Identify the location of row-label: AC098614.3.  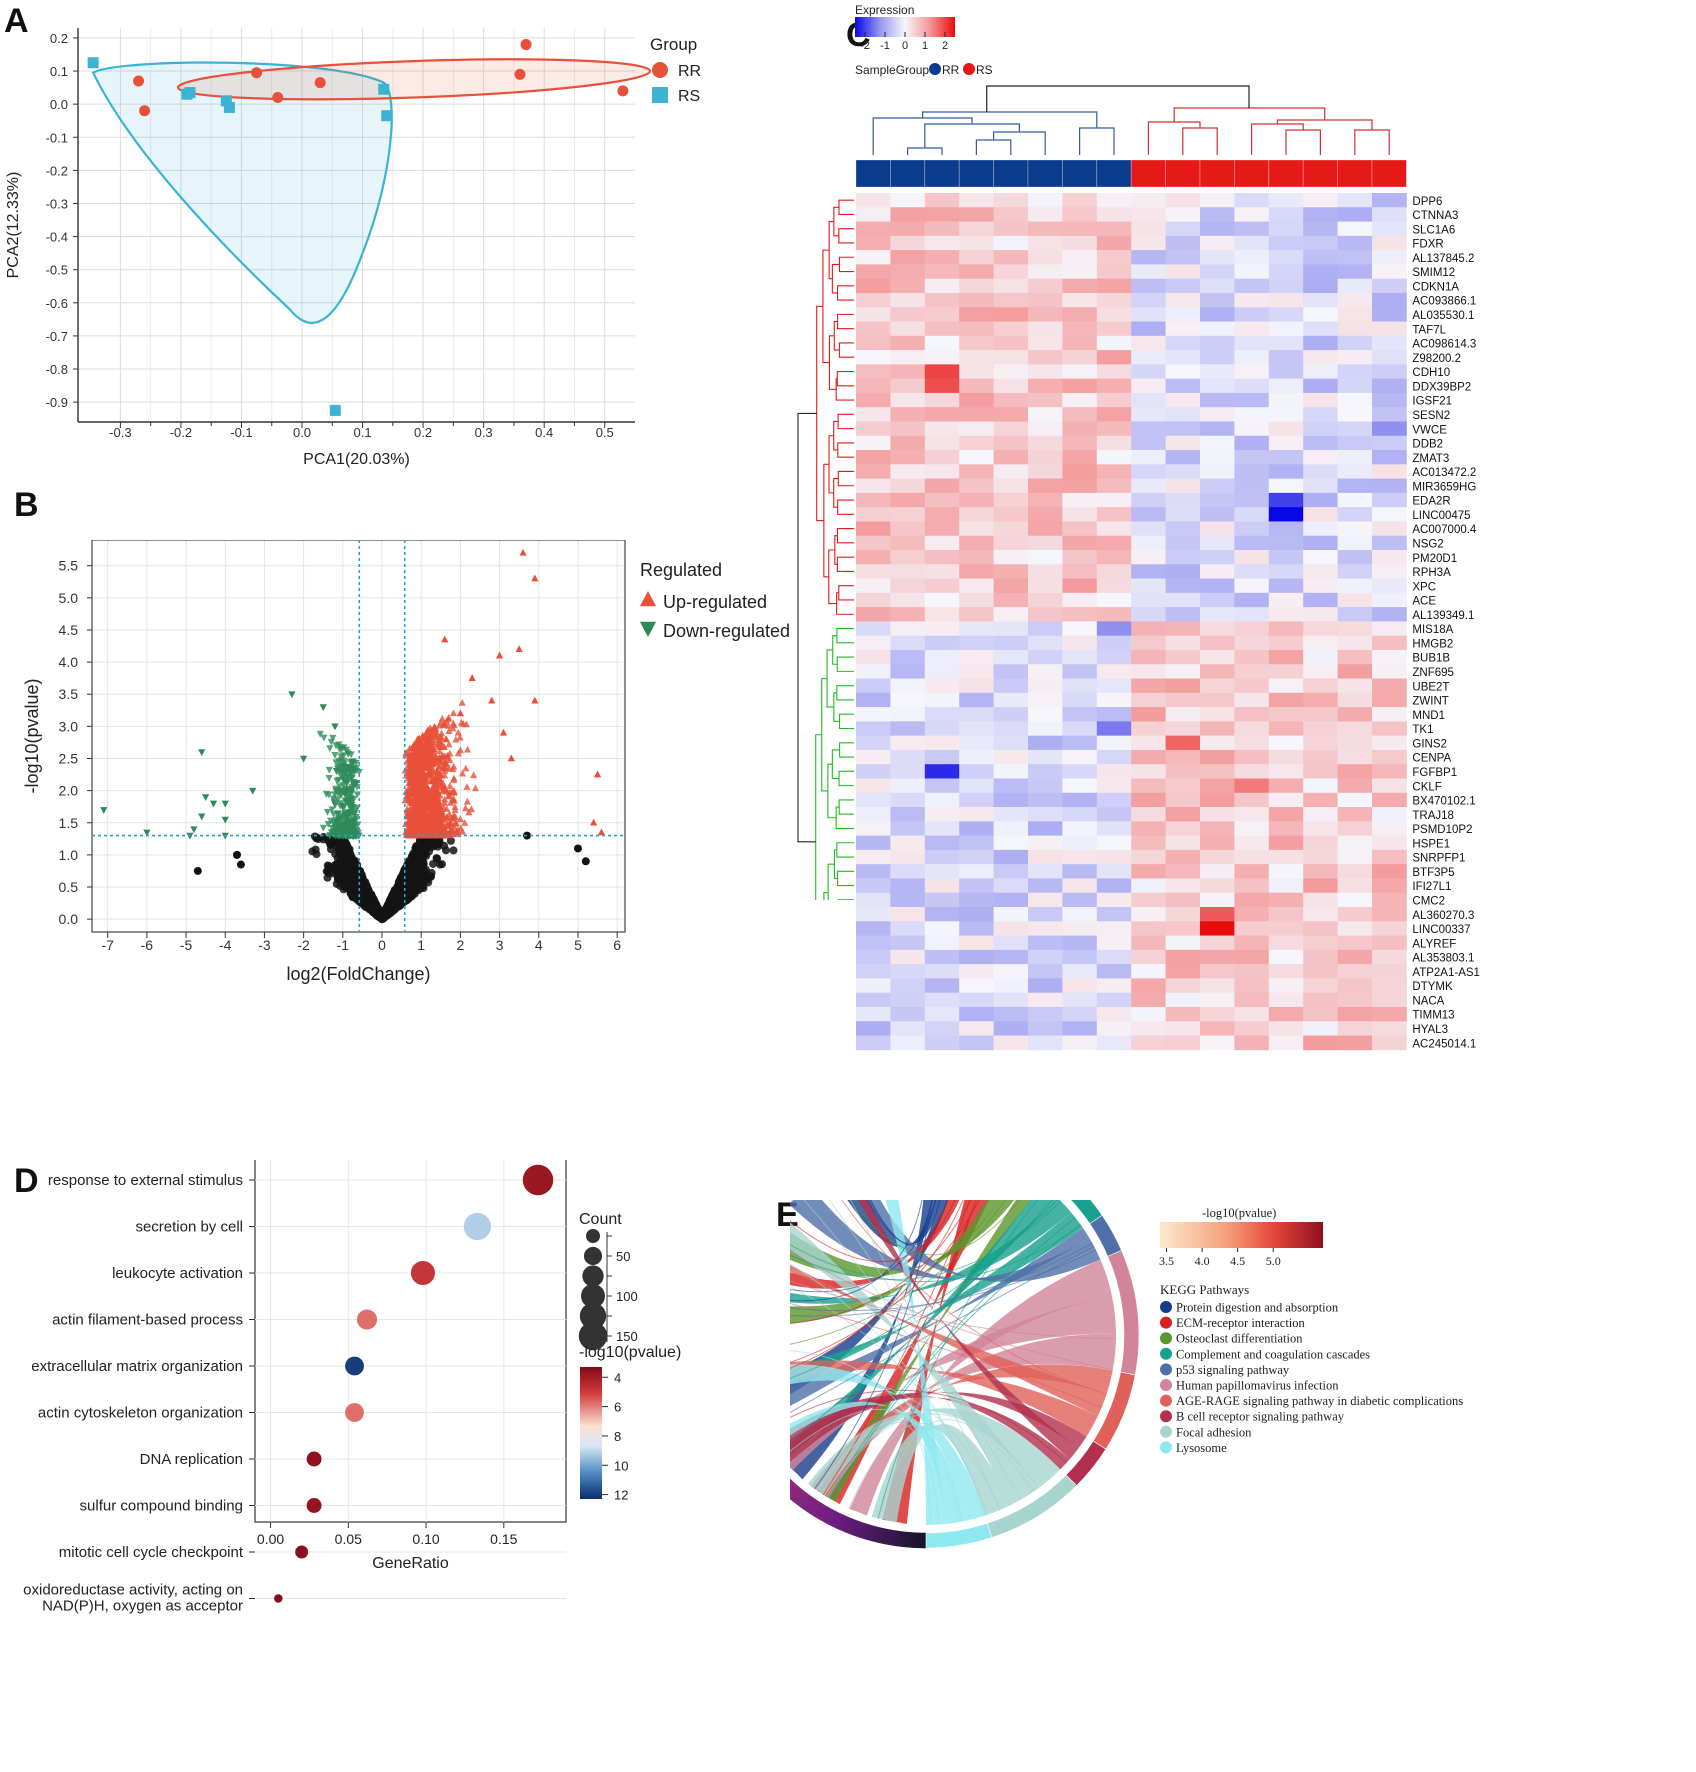
(1444, 345).